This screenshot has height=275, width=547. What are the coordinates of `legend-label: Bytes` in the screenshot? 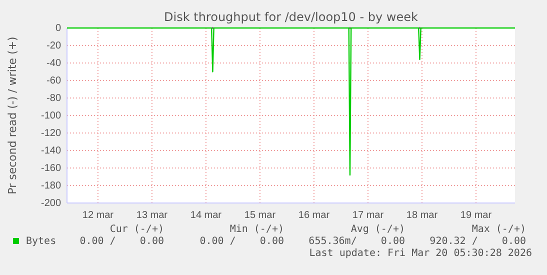 It's located at (41, 241).